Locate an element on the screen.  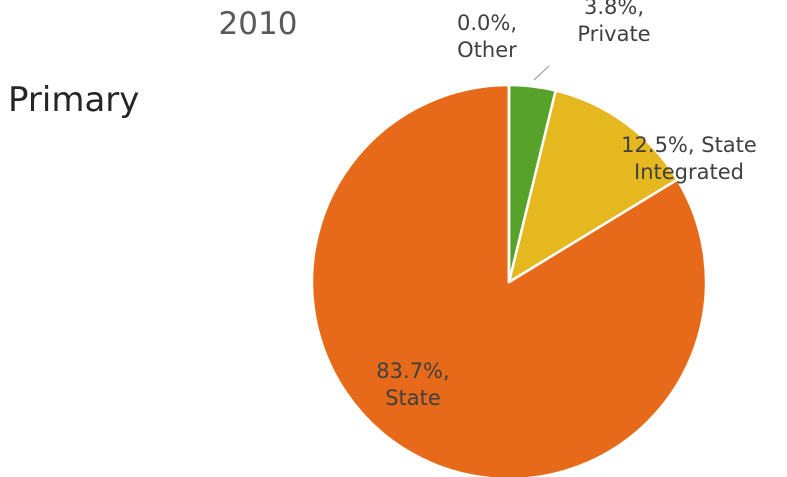
data-label: 3.8%, Private is located at coordinates (614, 23).